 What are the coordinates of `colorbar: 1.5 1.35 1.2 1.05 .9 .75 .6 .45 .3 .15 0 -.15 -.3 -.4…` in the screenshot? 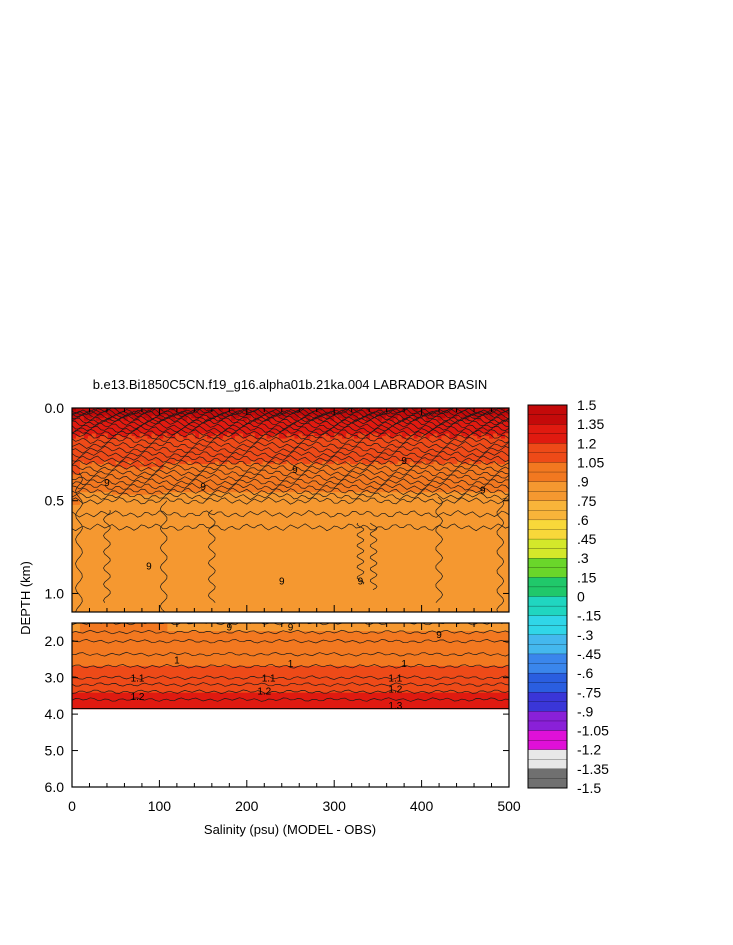 It's located at (568, 596).